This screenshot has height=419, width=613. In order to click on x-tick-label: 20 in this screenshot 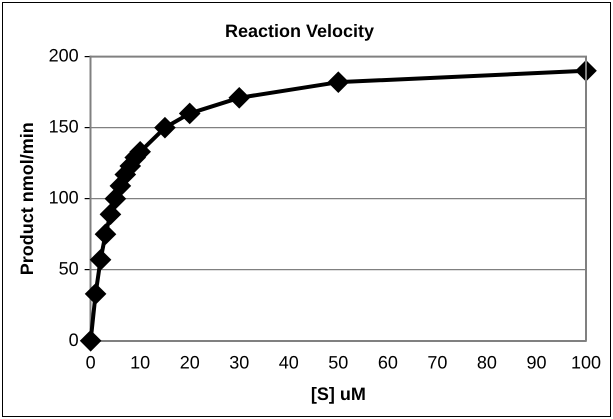, I will do `click(190, 362)`.